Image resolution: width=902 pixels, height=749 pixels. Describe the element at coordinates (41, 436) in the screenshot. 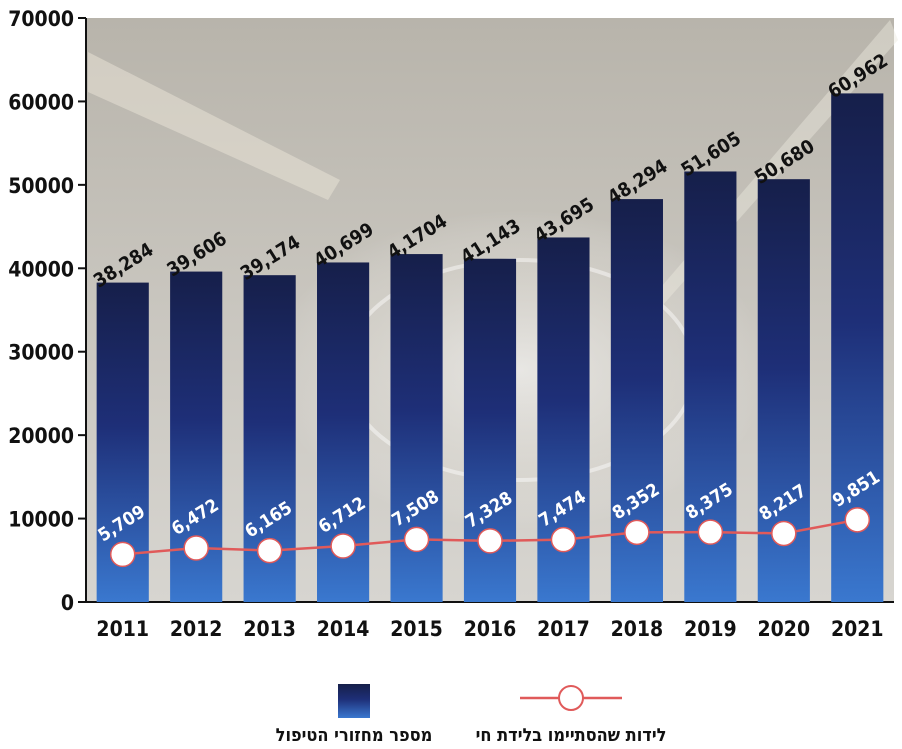

I see `y-tick-label: 20000` at that location.